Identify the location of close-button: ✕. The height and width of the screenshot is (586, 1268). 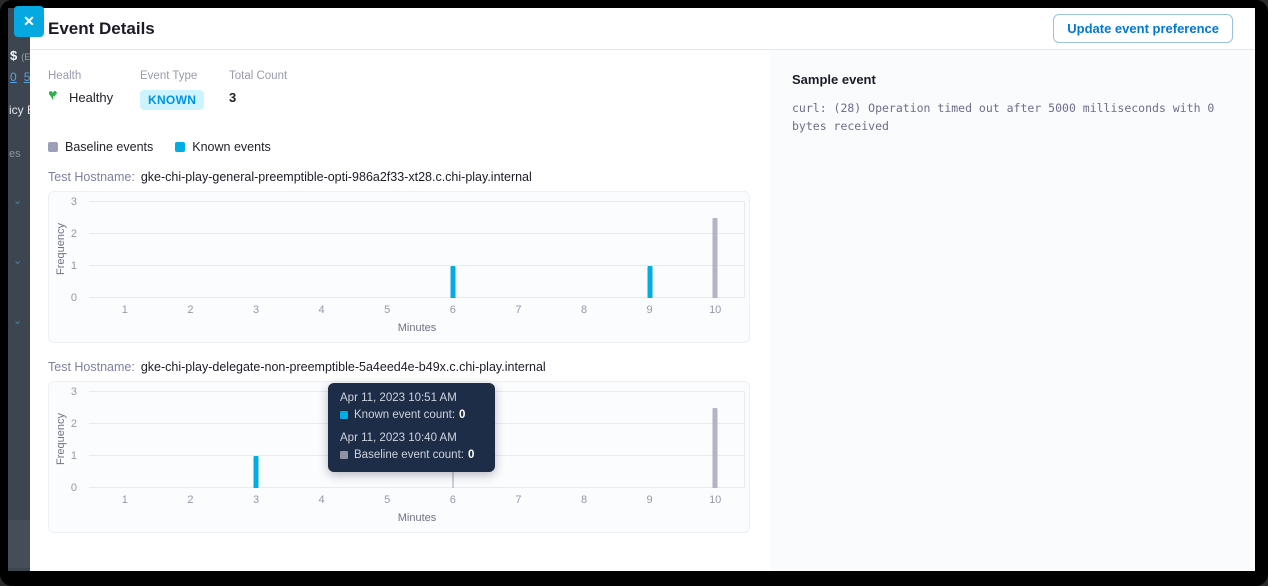
(29, 21).